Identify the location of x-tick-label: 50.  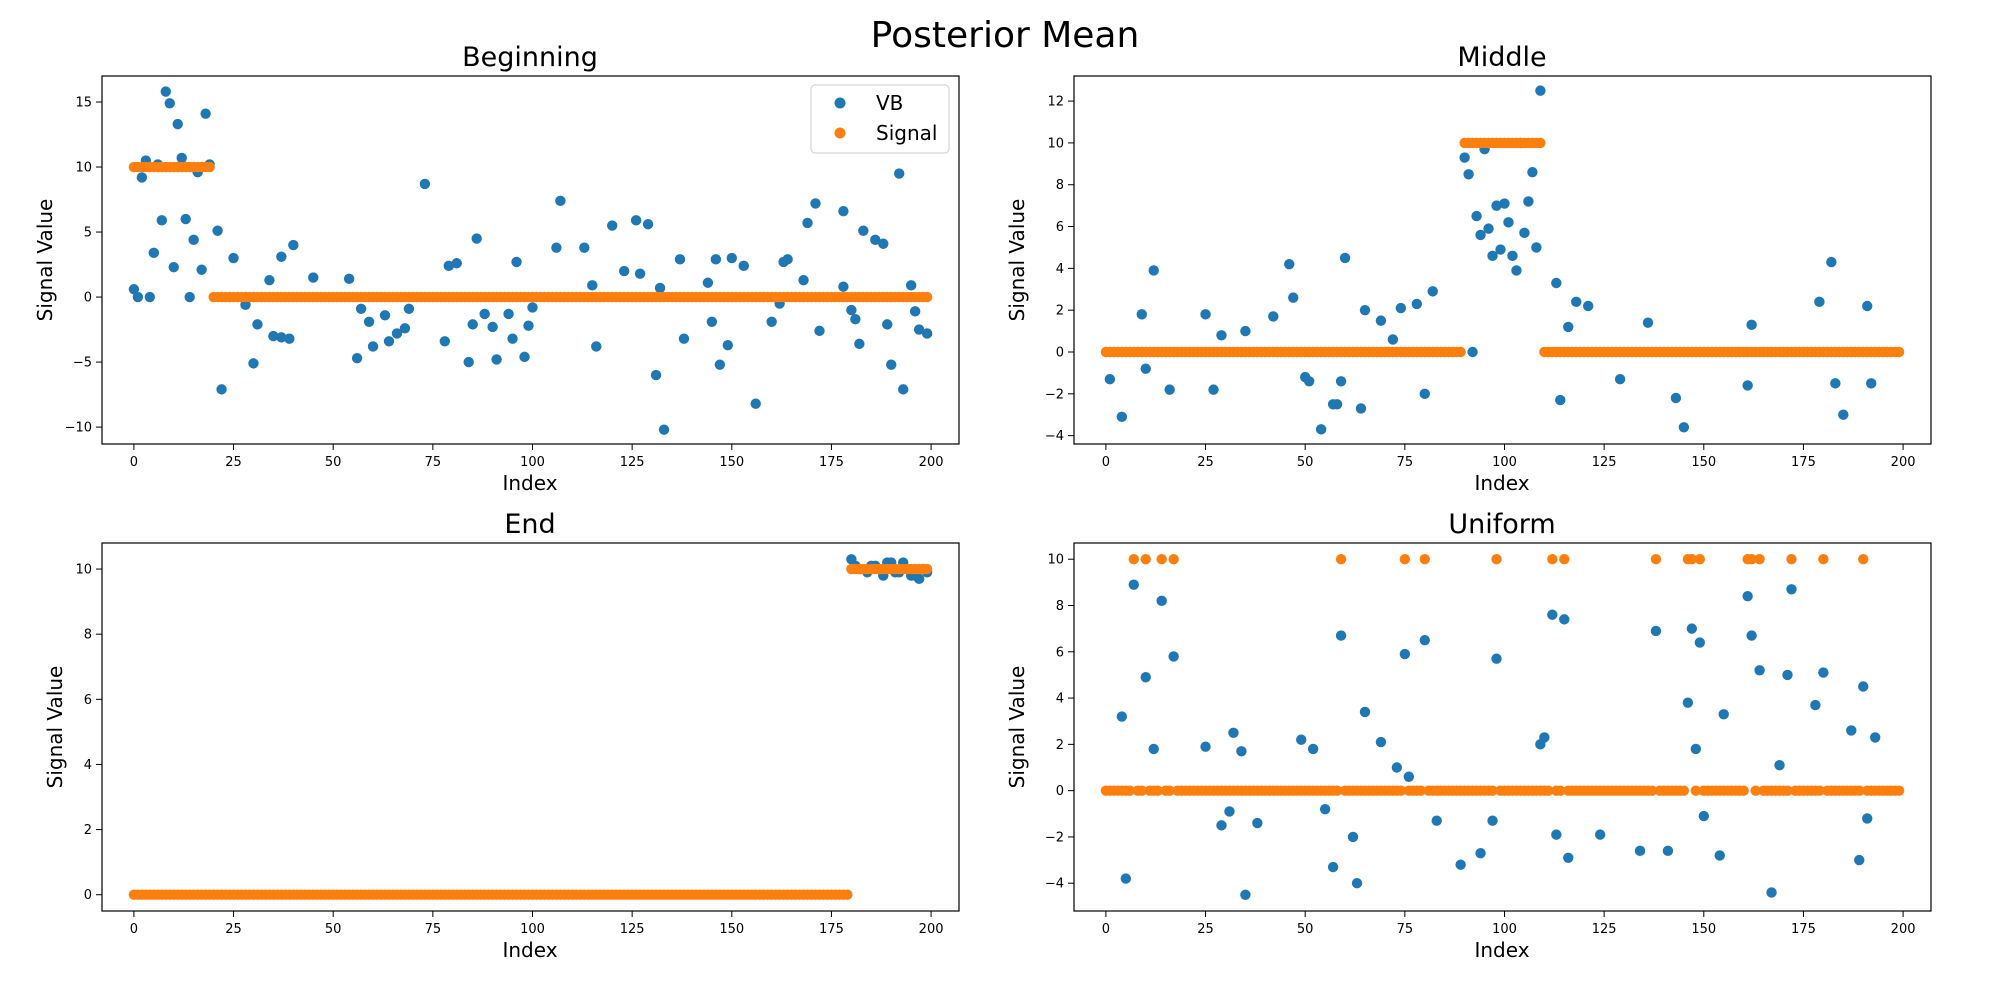
(1305, 929).